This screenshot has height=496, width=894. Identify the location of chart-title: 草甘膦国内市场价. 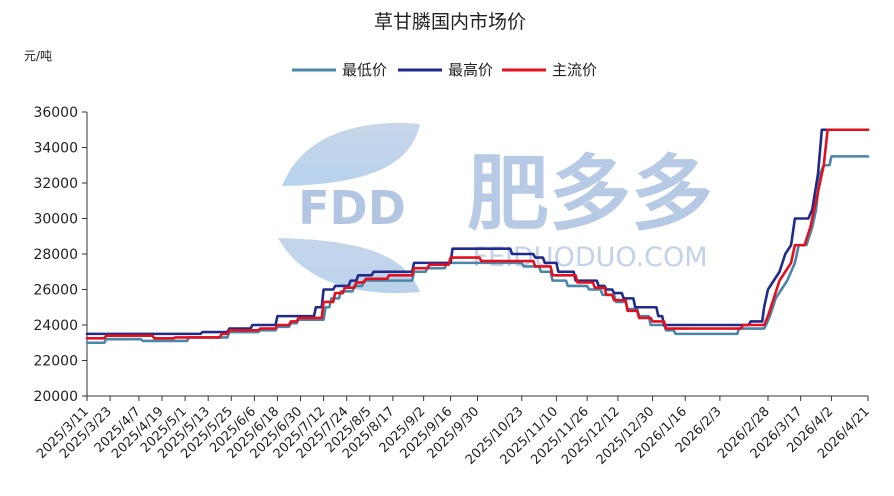
(450, 22).